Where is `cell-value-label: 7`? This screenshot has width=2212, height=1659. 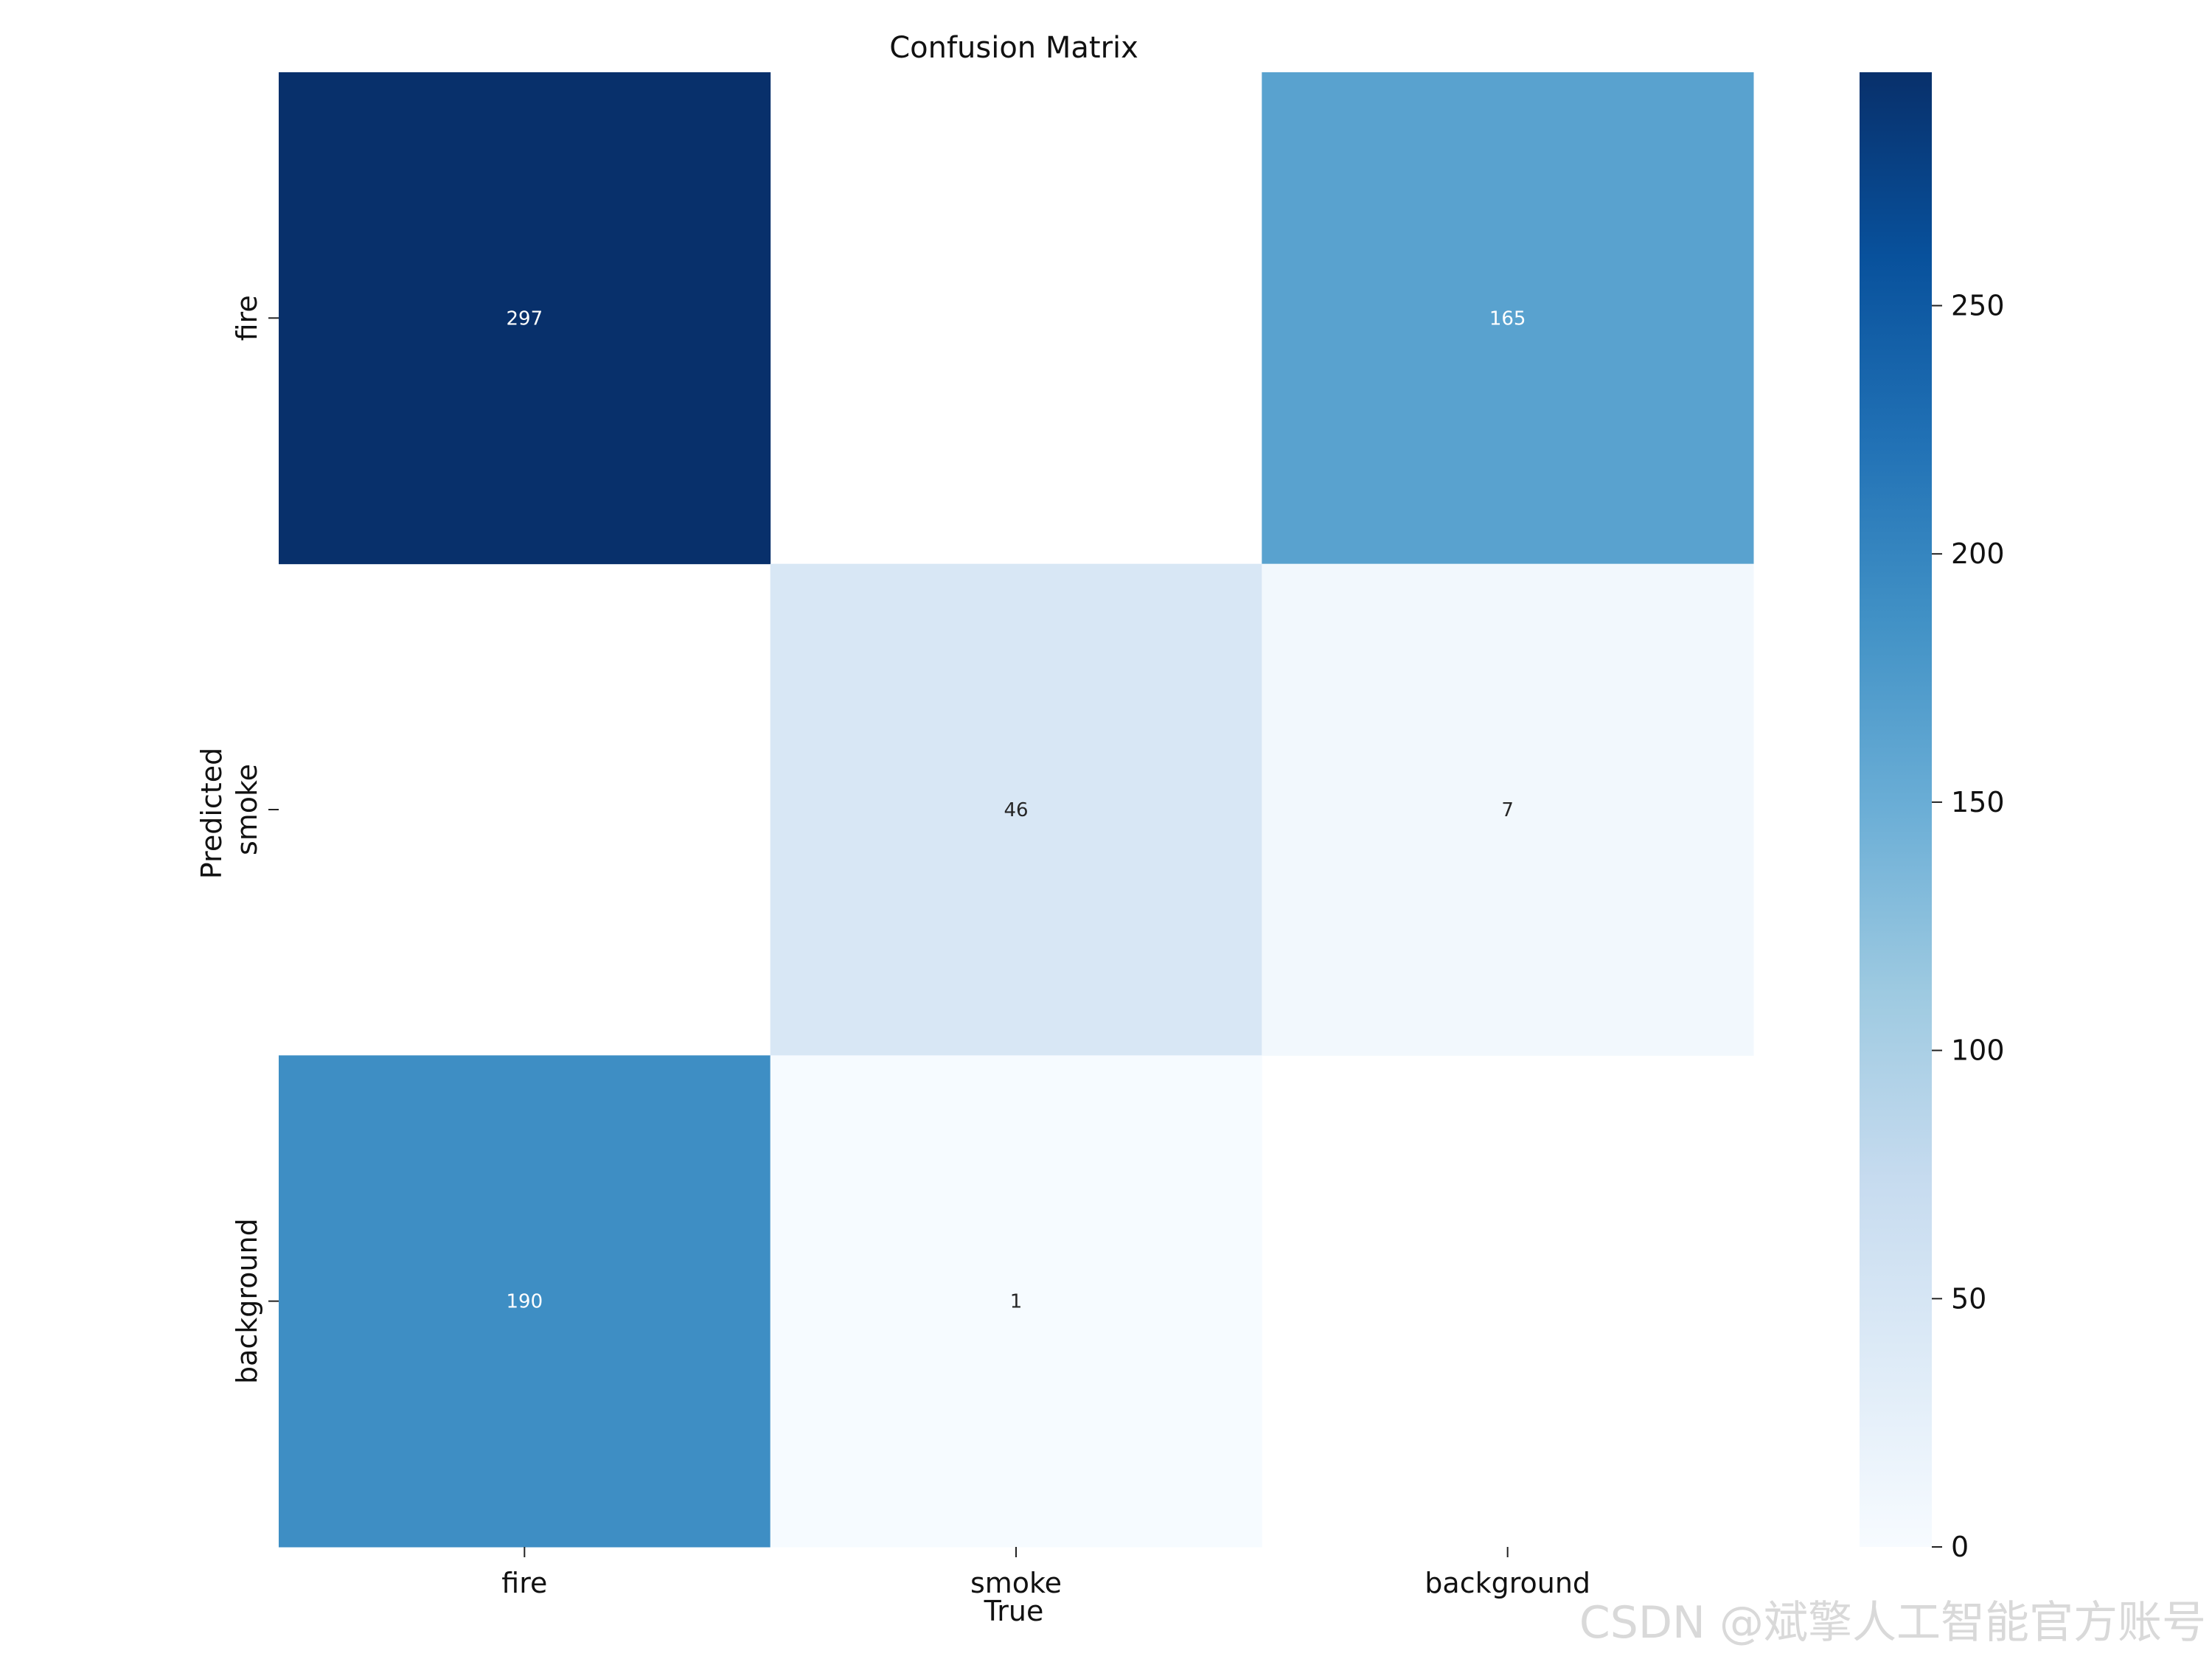 cell-value-label: 7 is located at coordinates (1507, 810).